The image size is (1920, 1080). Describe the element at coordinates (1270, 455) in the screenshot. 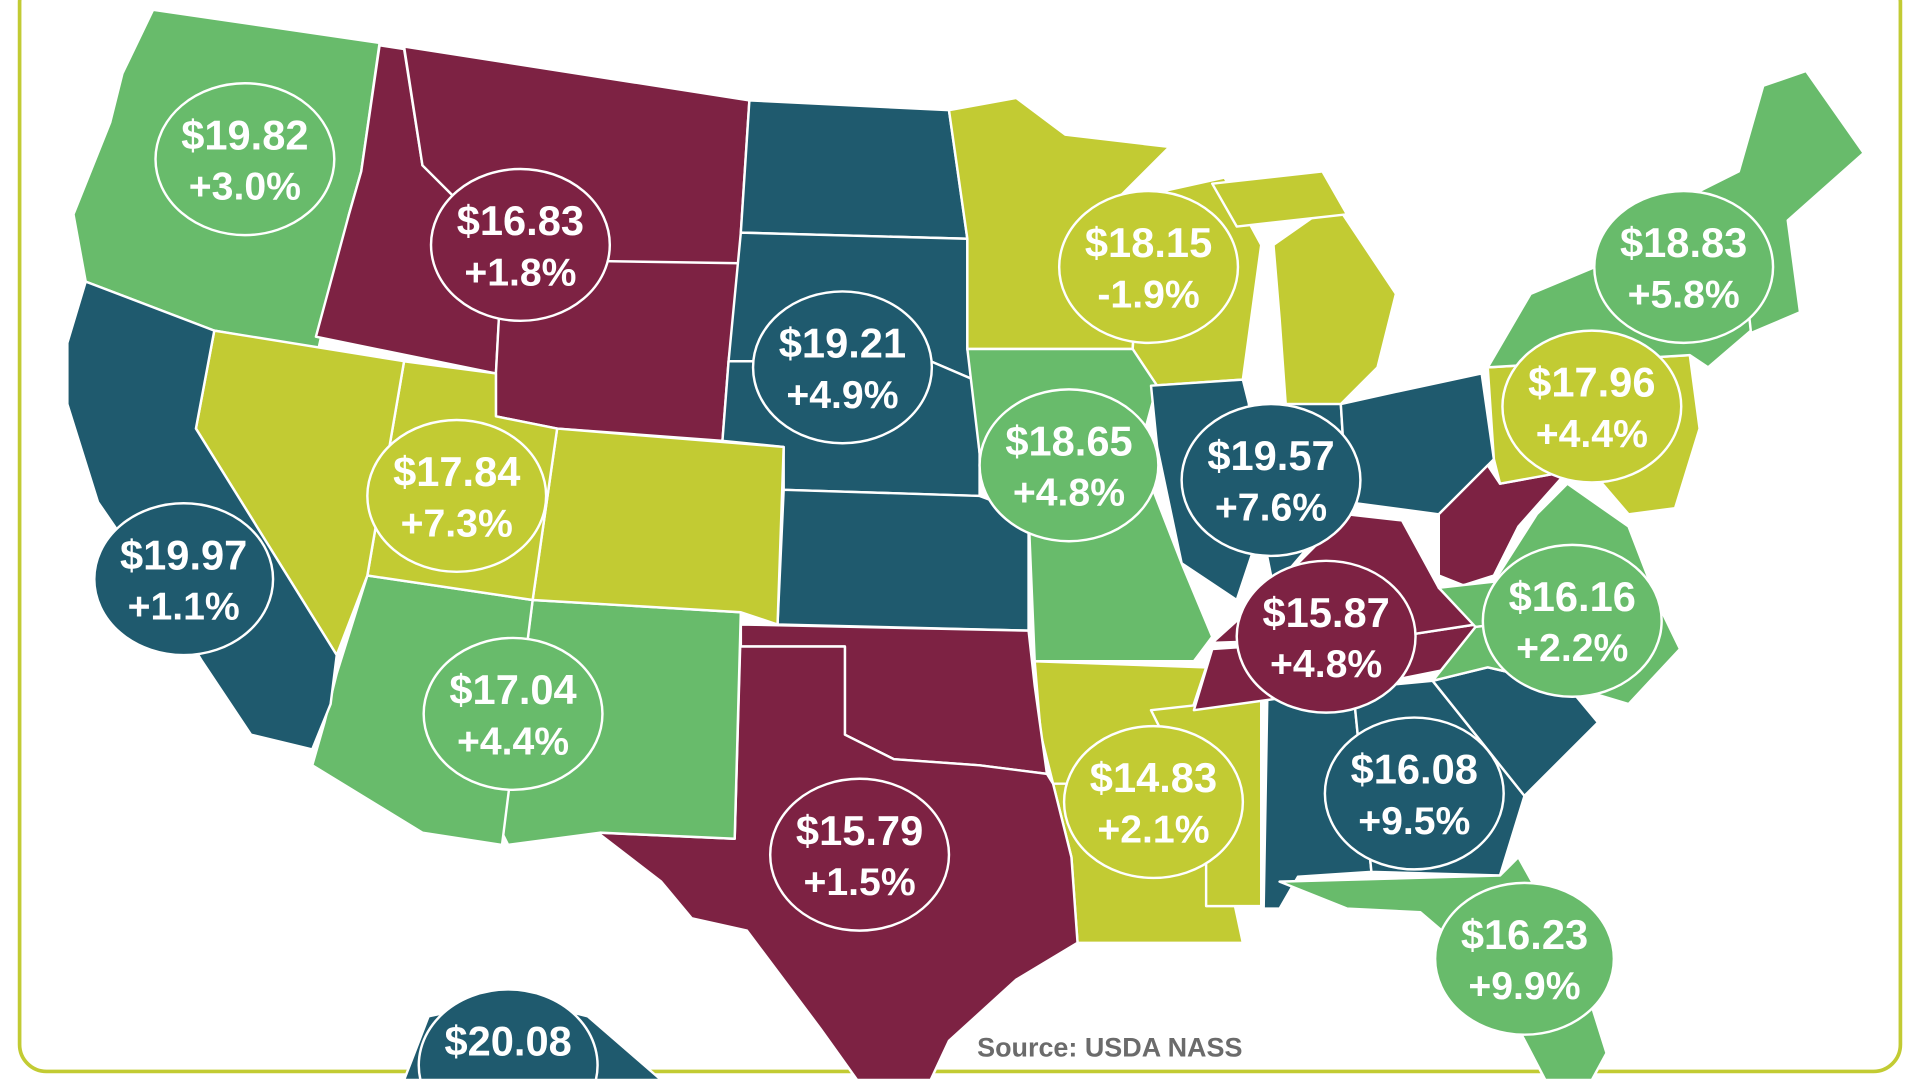

I see `price-value: $19.57` at that location.